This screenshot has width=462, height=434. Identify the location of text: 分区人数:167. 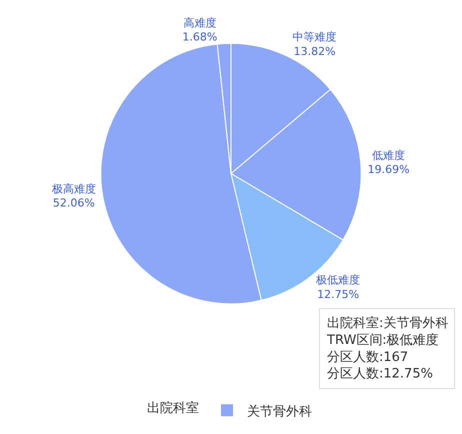
(367, 357).